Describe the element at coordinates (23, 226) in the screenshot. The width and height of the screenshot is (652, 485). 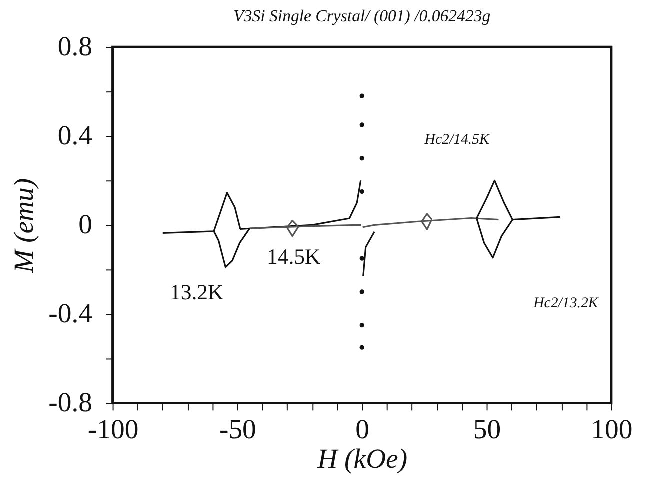
I see `y-axis-title: M (emu)` at that location.